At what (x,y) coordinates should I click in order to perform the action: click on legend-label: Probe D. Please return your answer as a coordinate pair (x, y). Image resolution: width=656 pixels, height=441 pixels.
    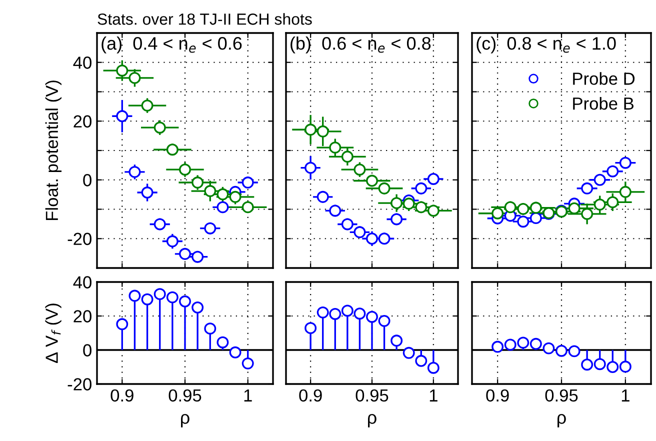
    Looking at the image, I should click on (604, 78).